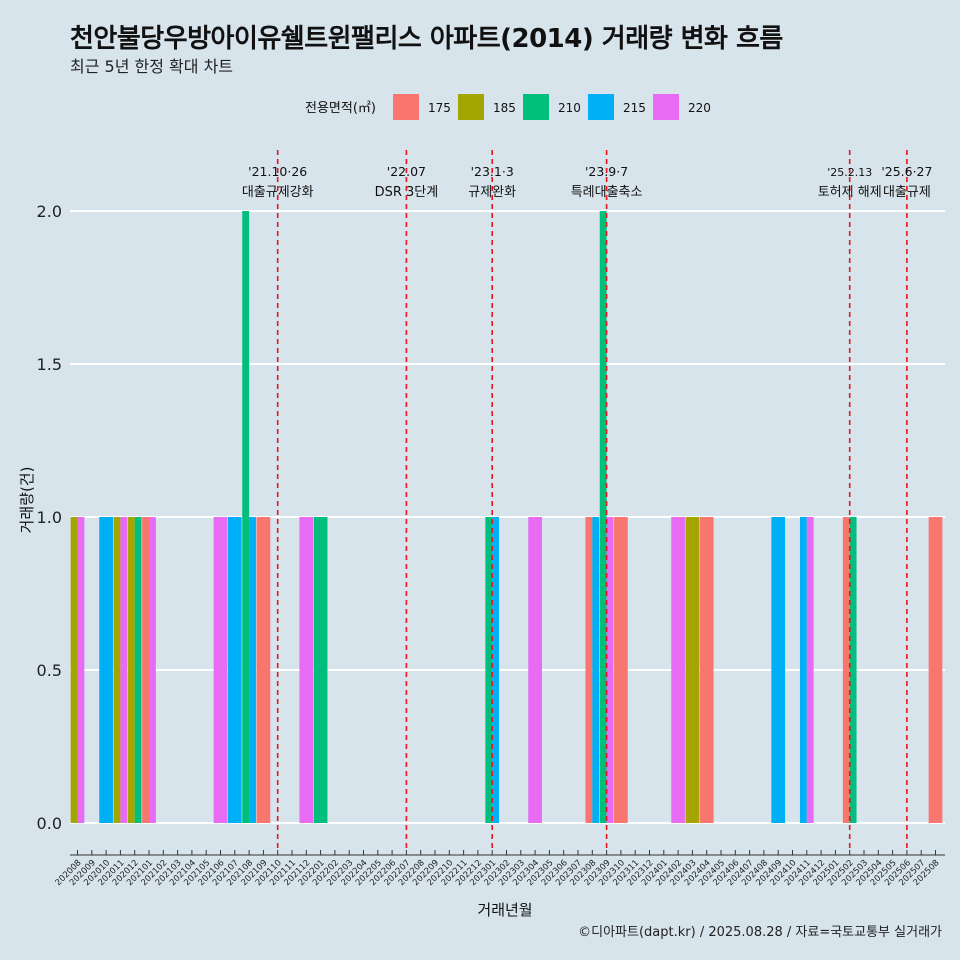 The image size is (960, 960). What do you see at coordinates (49, 823) in the screenshot?
I see `y-tick-label: 0.0` at bounding box center [49, 823].